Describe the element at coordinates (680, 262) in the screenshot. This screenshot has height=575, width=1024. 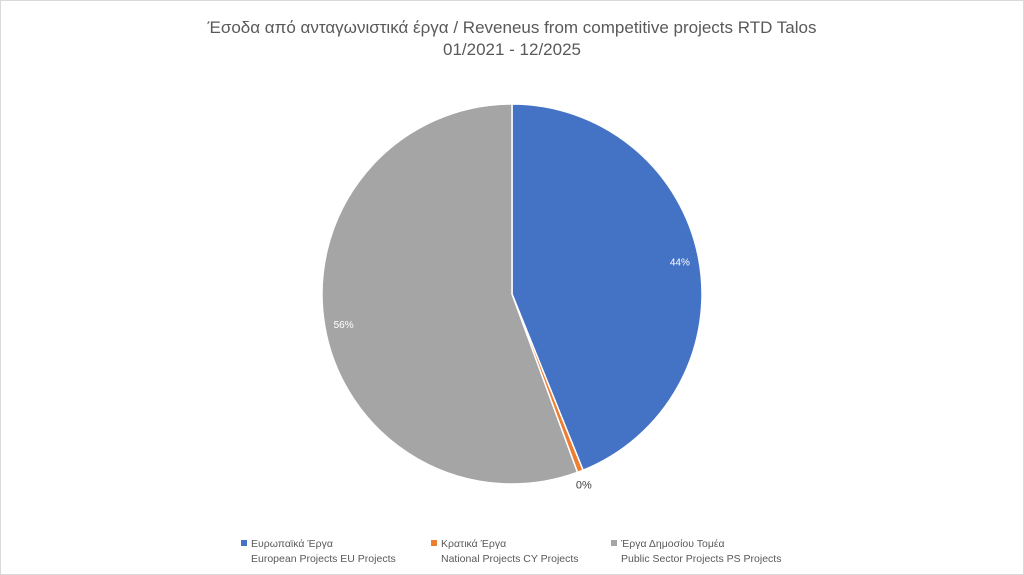
I see `data-label: 44%` at that location.